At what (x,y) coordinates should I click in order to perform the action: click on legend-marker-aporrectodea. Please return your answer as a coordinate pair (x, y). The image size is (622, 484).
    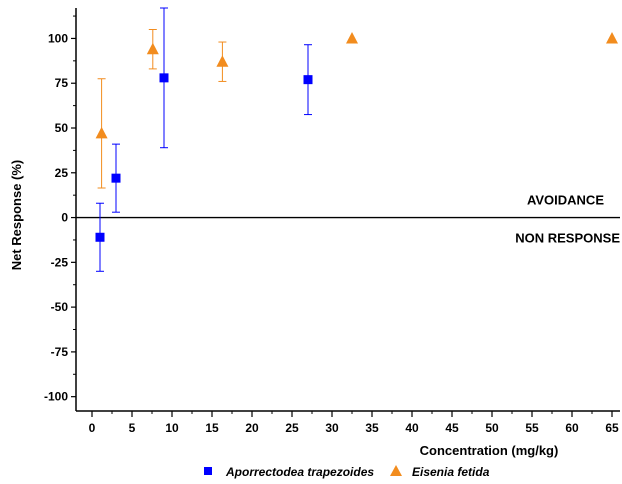
    Looking at the image, I should click on (208, 471).